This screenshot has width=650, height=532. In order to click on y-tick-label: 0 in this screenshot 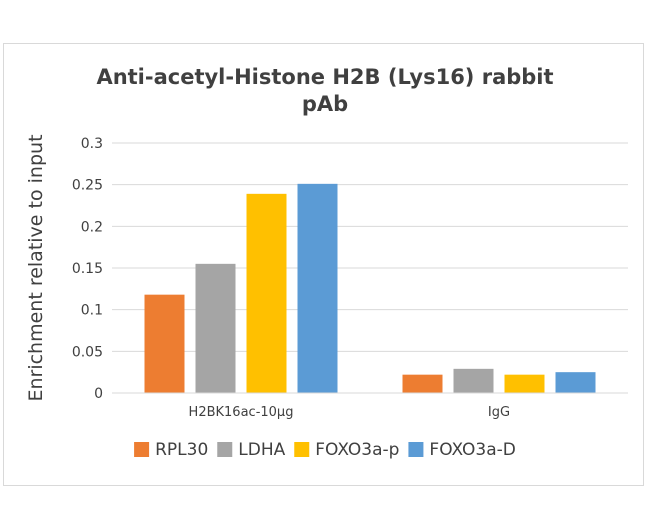, I will do `click(98, 394)`.